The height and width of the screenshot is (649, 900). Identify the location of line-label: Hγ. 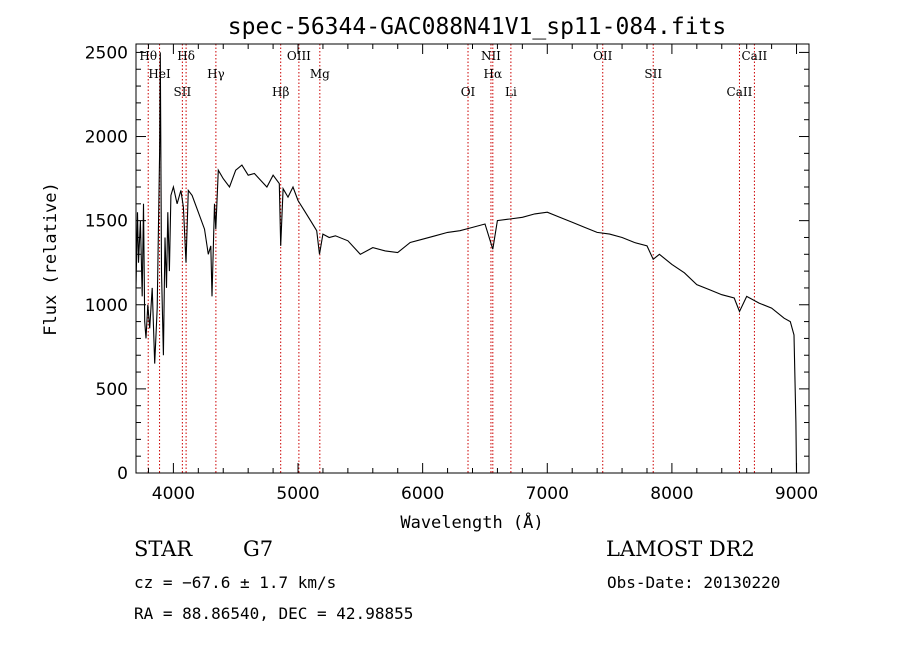
(216, 74).